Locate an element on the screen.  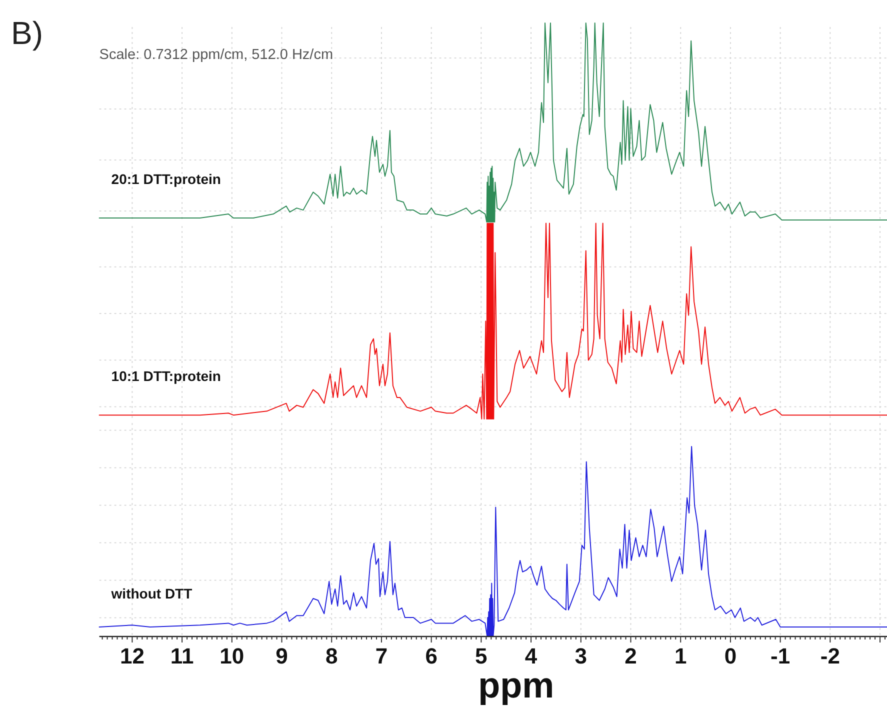
x-tick-label: 12 is located at coordinates (132, 656).